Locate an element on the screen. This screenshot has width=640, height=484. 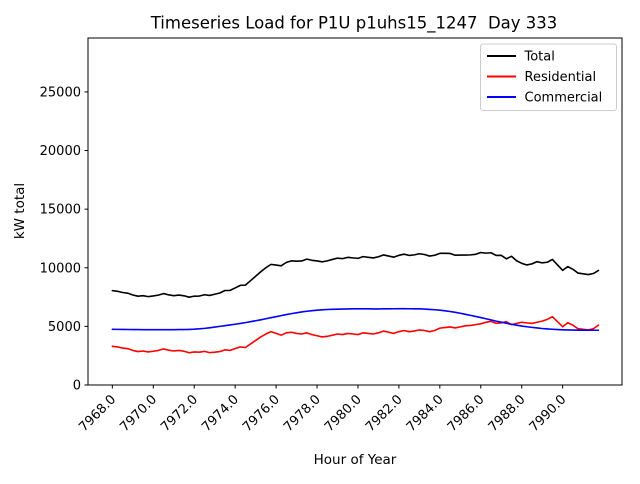
x-tick-label: 7972.0 is located at coordinates (179, 413).